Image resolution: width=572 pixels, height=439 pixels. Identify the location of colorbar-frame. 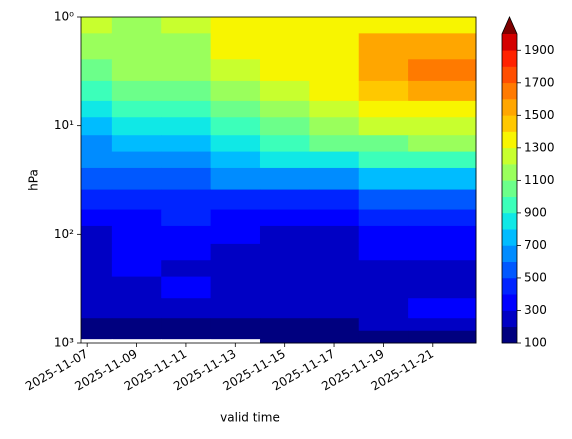
(509, 180).